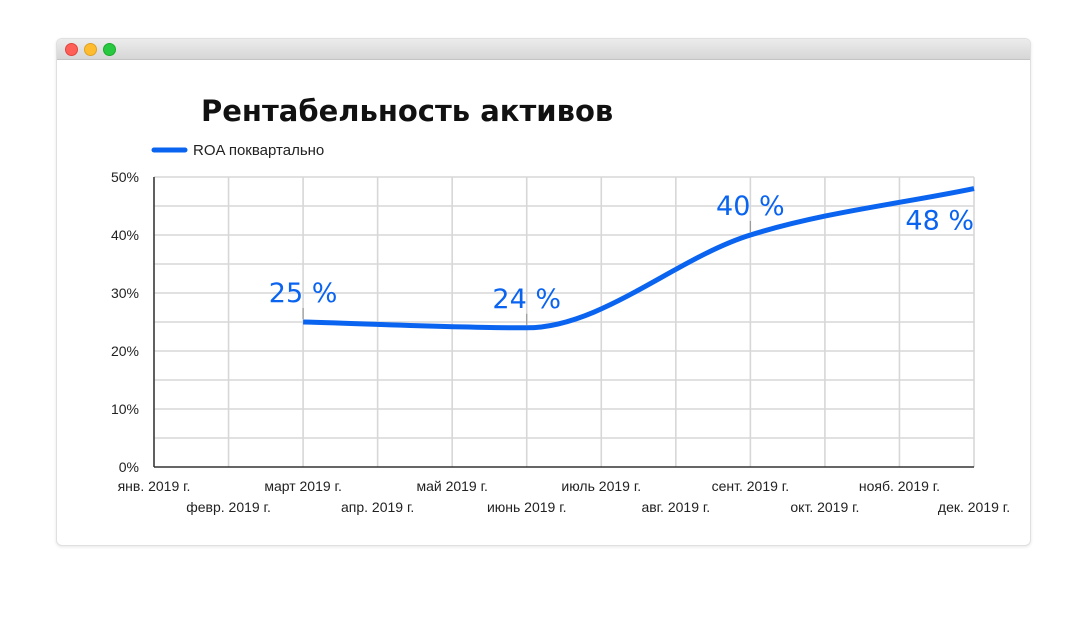  I want to click on x-tick-label: сент. 2019 г., so click(750, 486).